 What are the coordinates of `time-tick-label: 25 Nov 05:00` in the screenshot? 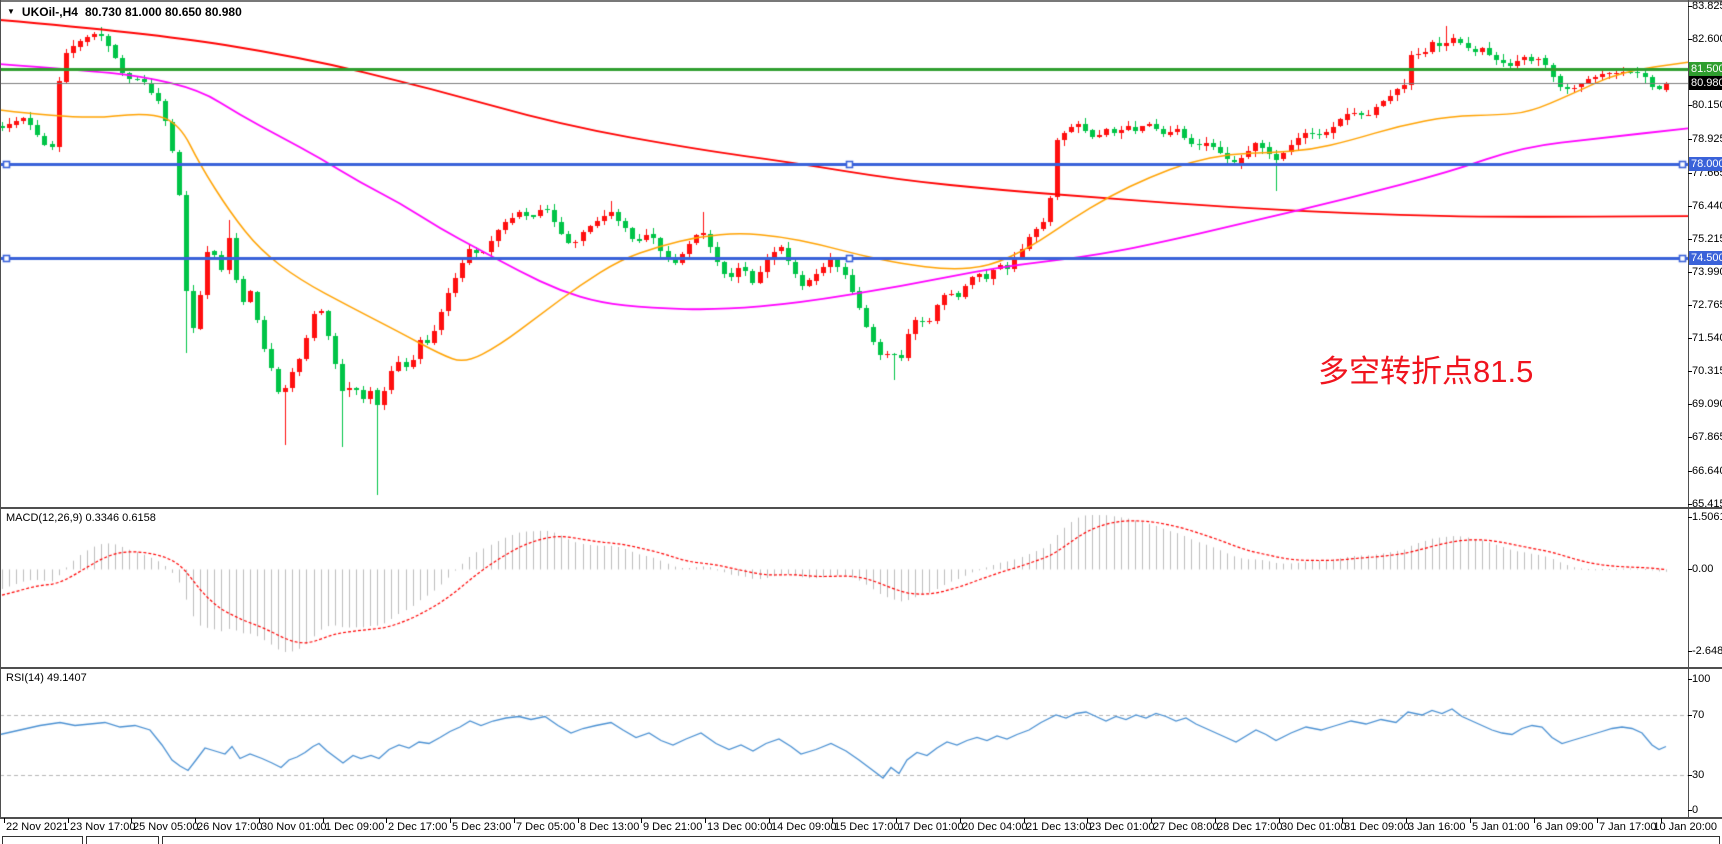 It's located at (166, 827).